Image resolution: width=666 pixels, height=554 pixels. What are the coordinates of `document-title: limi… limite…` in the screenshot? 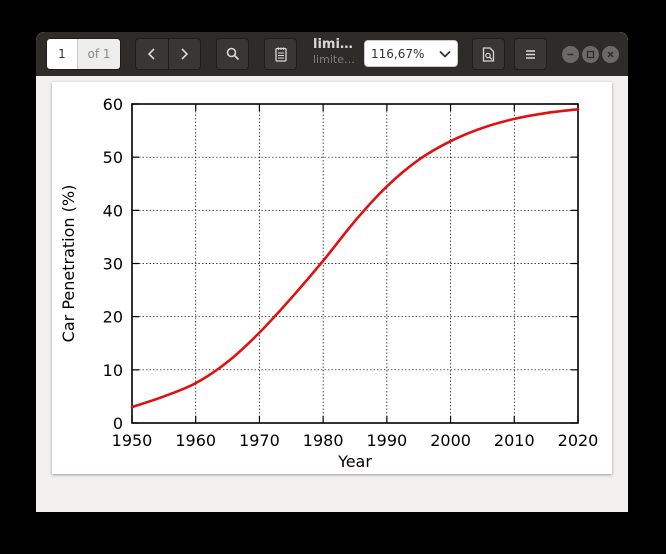 It's located at (337, 51).